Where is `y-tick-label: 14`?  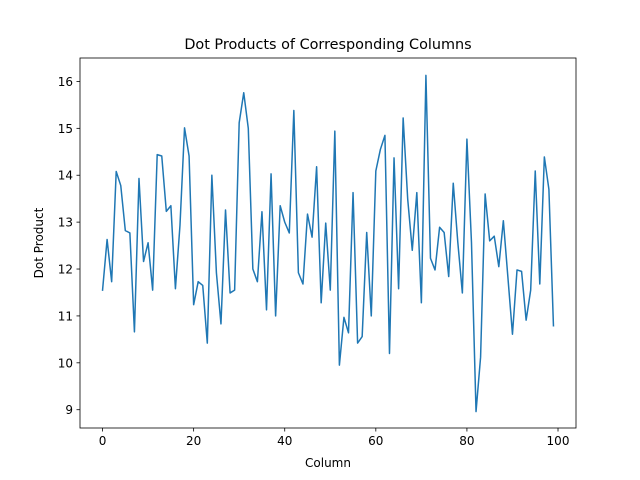
y-tick-label: 14 is located at coordinates (65, 176).